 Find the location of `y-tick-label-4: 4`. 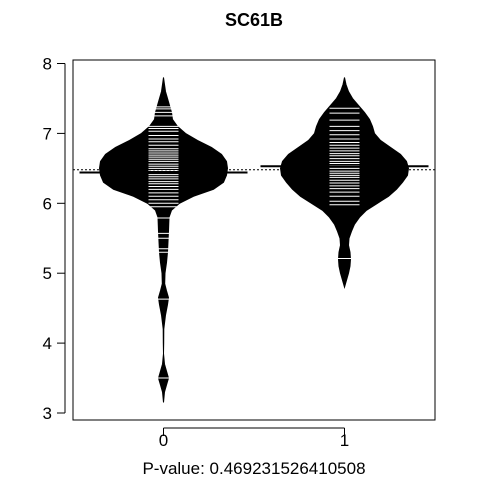

y-tick-label-4: 4 is located at coordinates (47, 343).